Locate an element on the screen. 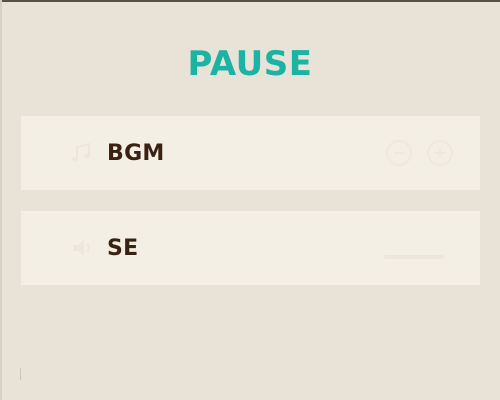 The height and width of the screenshot is (400, 500). bgm-label: BGM is located at coordinates (136, 153).